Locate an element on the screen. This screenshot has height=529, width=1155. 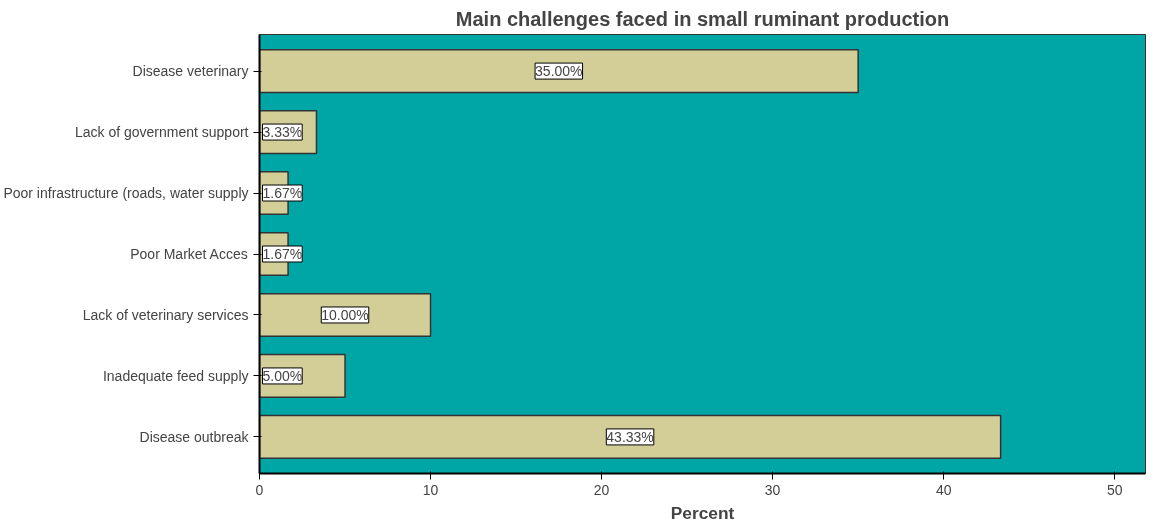
chart-title: Main challenges faced in small ruminant production is located at coordinates (702, 18).